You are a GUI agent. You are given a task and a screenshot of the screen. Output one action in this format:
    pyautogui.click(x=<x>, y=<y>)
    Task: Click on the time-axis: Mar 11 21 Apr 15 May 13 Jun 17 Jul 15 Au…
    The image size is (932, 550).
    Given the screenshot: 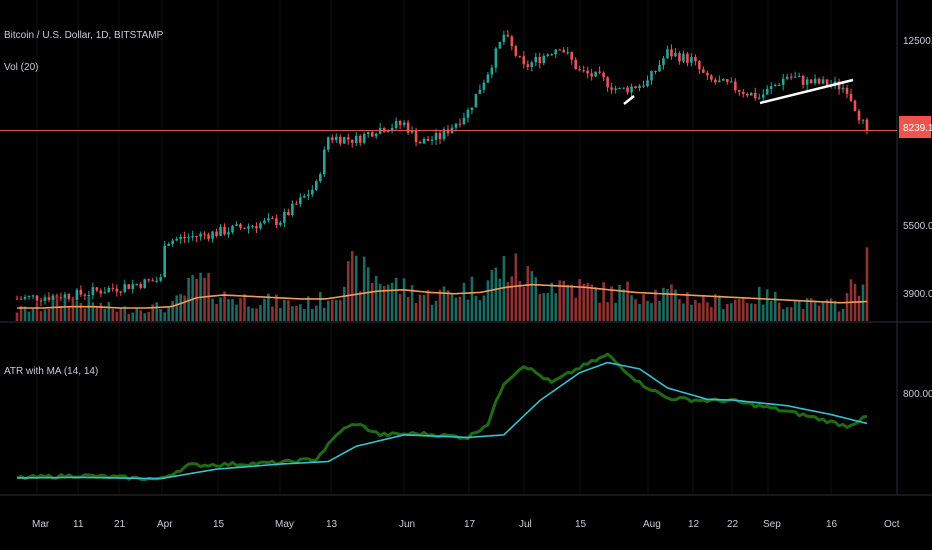 What is the action you would take?
    pyautogui.click(x=466, y=524)
    